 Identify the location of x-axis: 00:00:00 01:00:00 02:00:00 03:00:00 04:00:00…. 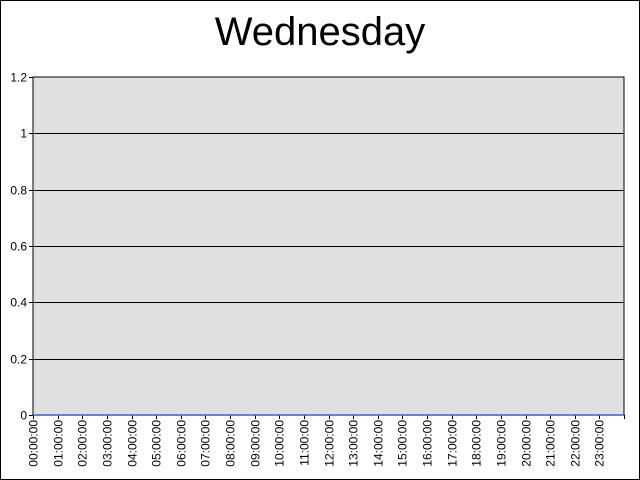
(326, 441).